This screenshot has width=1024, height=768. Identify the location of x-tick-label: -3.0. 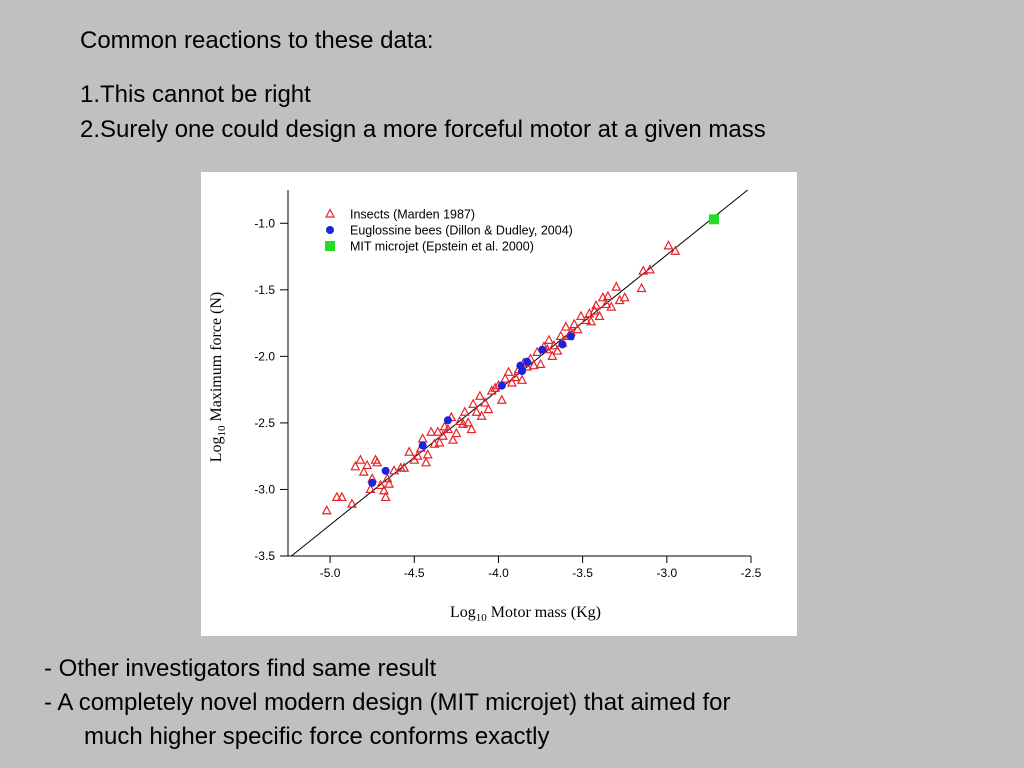
(666, 573).